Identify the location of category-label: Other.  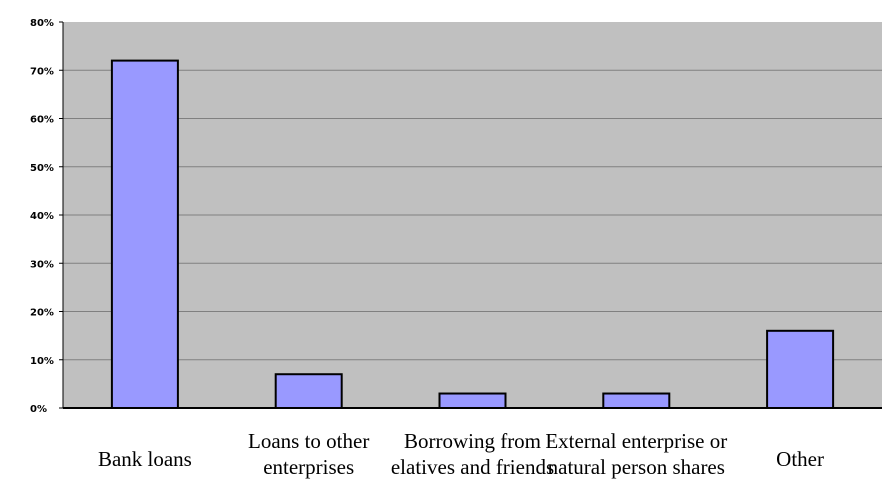
(800, 459).